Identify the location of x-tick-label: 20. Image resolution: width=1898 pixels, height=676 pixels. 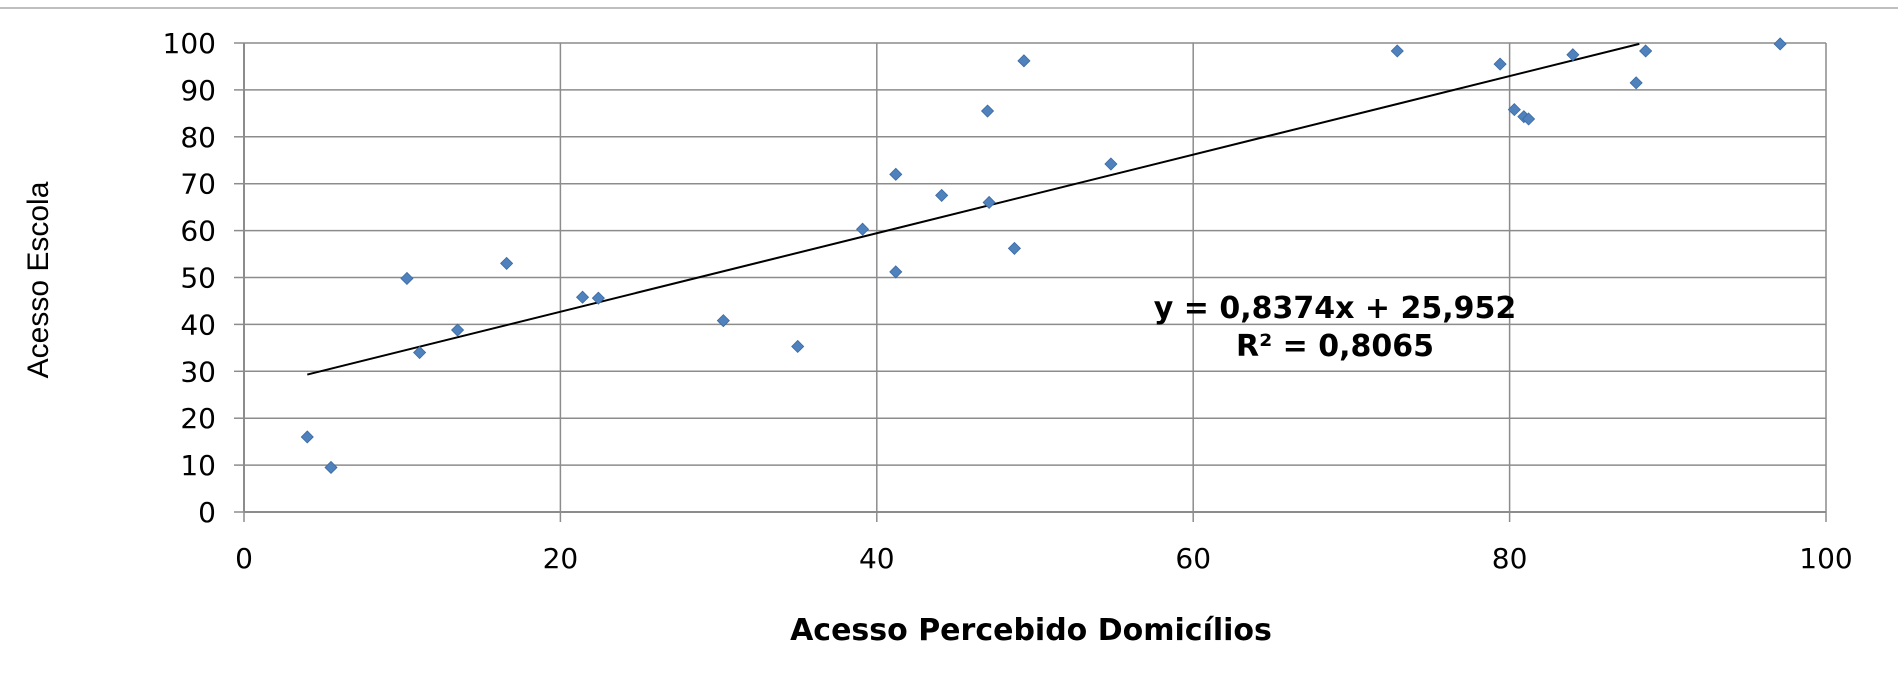
(561, 558).